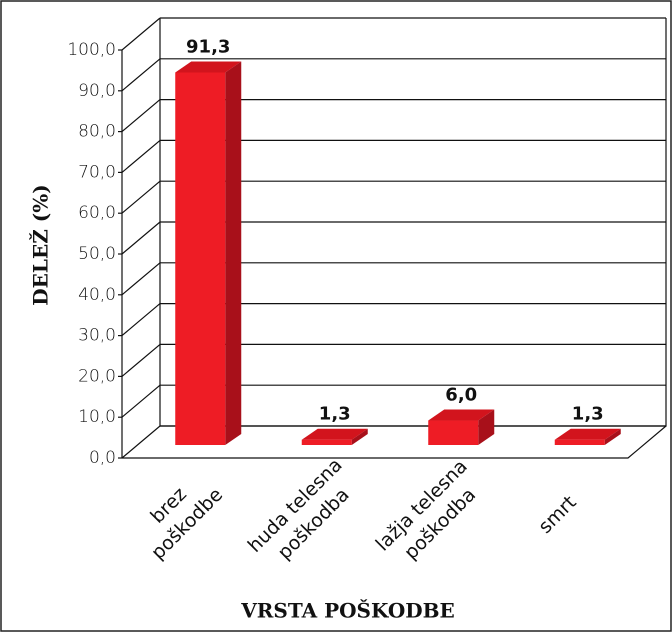  I want to click on y-tick-label: 80,0, so click(97, 132).